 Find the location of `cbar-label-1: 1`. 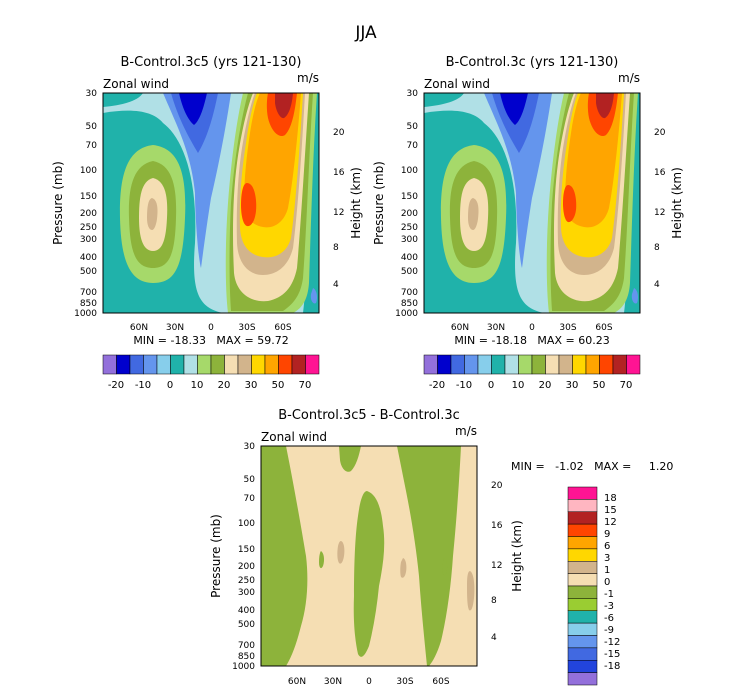

cbar-label-1: 1 is located at coordinates (607, 570).